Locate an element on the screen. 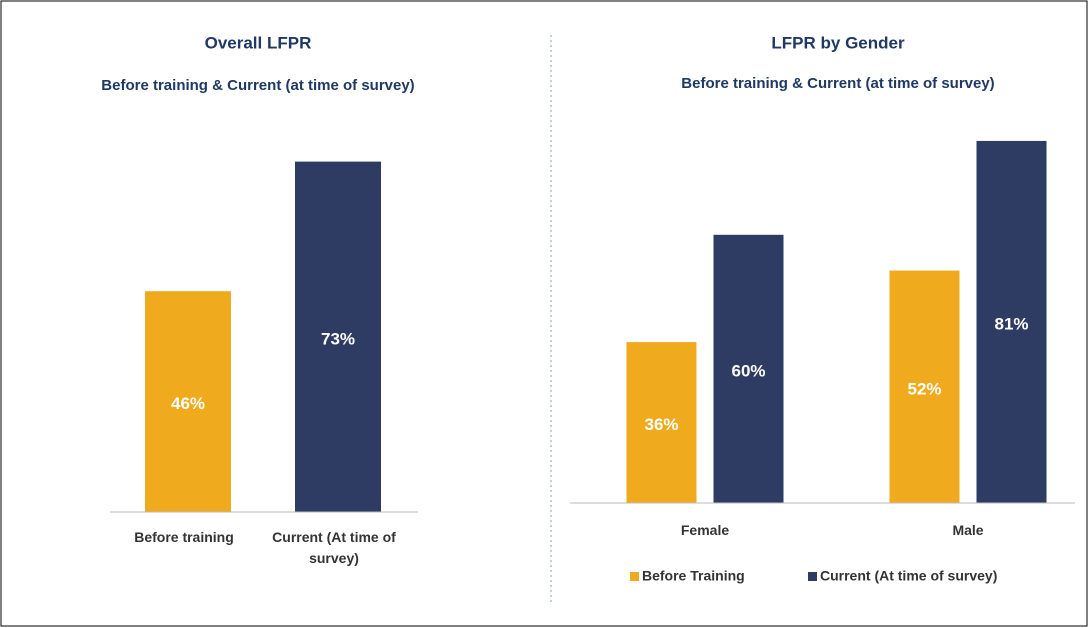  x-tick-label: Female is located at coordinates (705, 530).